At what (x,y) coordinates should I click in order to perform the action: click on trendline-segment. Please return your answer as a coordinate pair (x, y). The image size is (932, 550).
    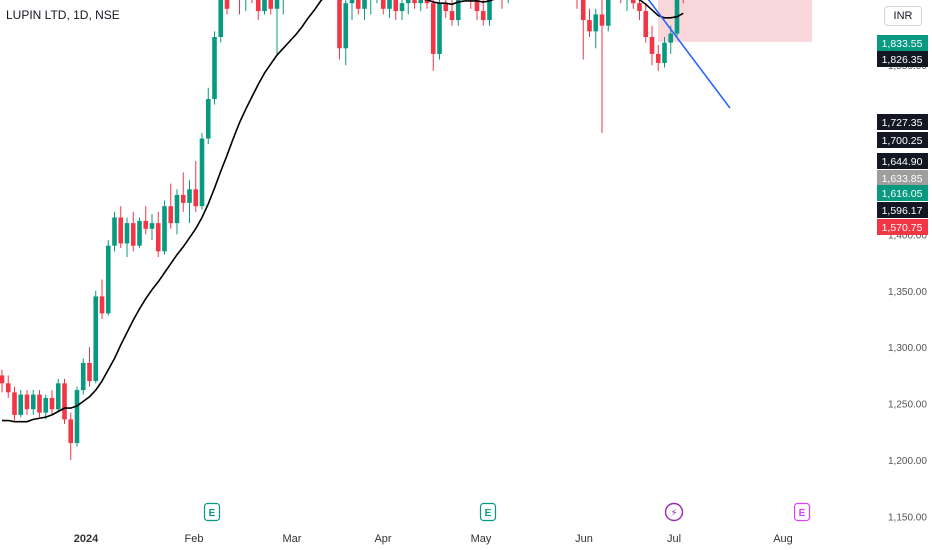
    Looking at the image, I should click on (689, 54).